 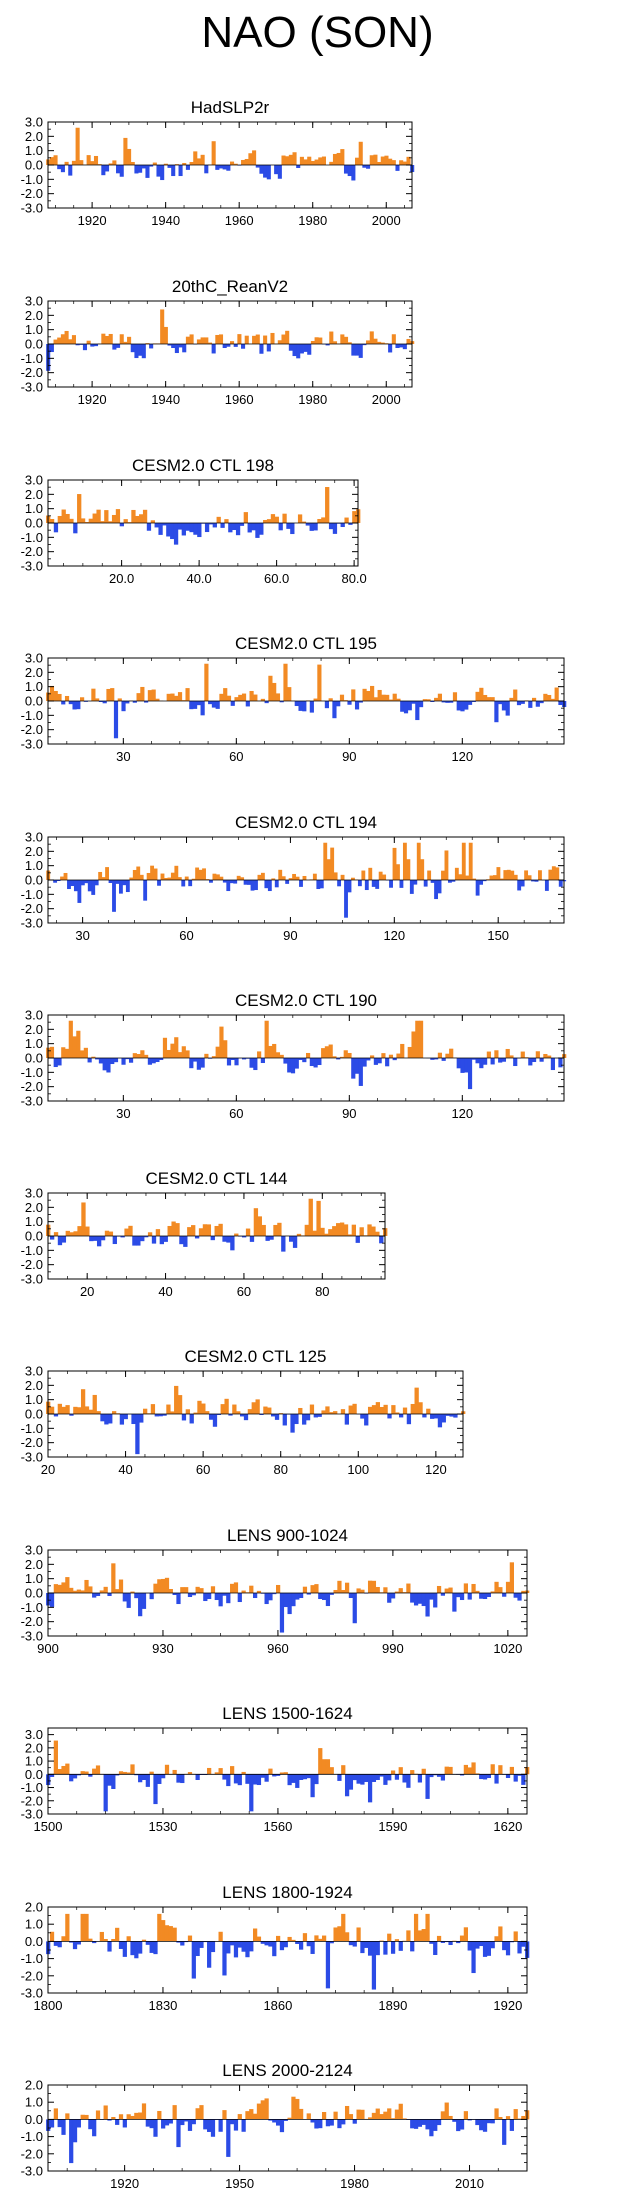 What do you see at coordinates (287, 1950) in the screenshot?
I see `plot-frame` at bounding box center [287, 1950].